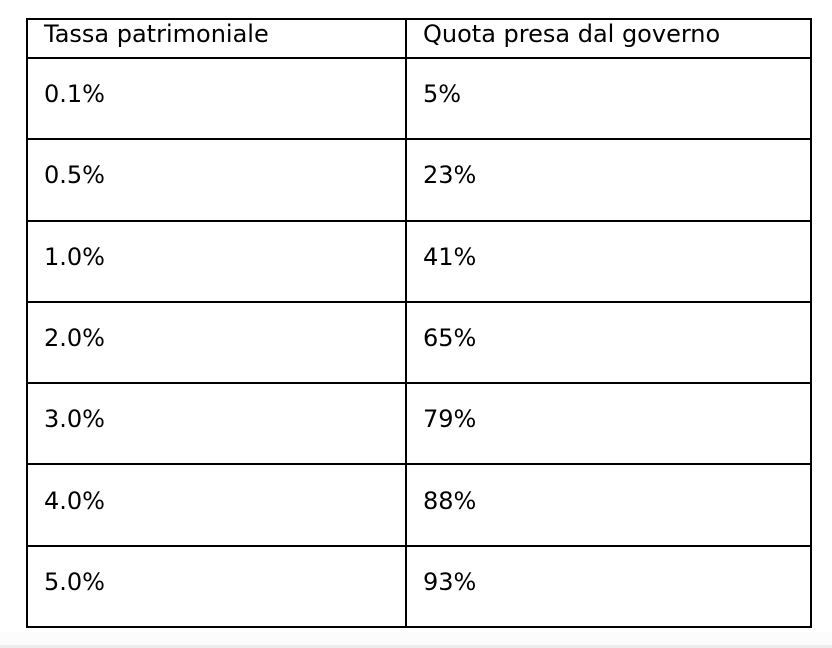 Image resolution: width=832 pixels, height=648 pixels. I want to click on table-row: 3.0% 79%, so click(419, 424).